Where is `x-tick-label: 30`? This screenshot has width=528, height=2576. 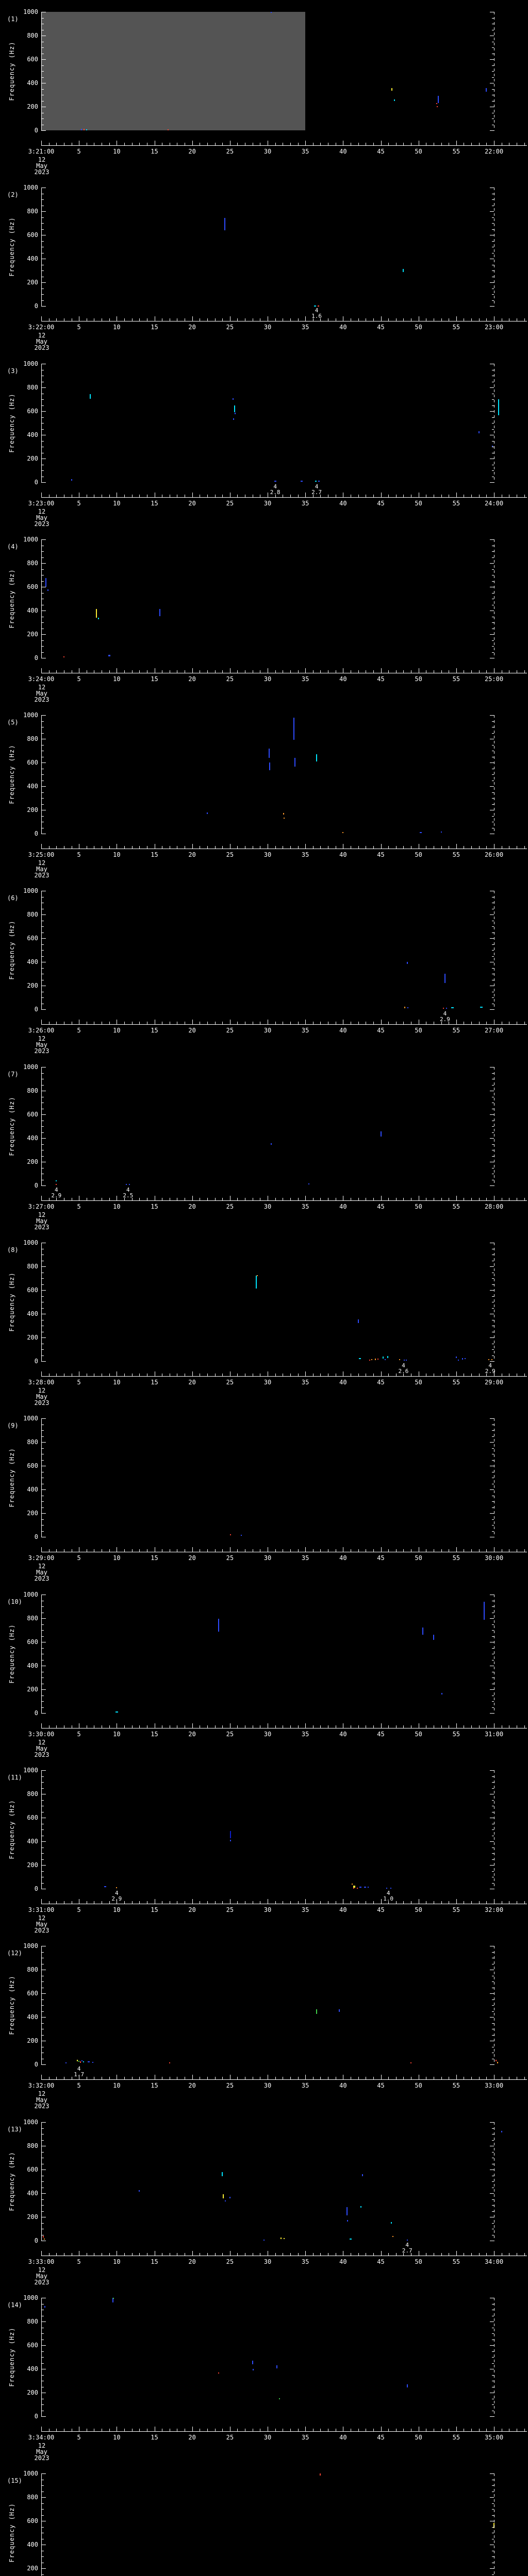
x-tick-label: 30 is located at coordinates (267, 327).